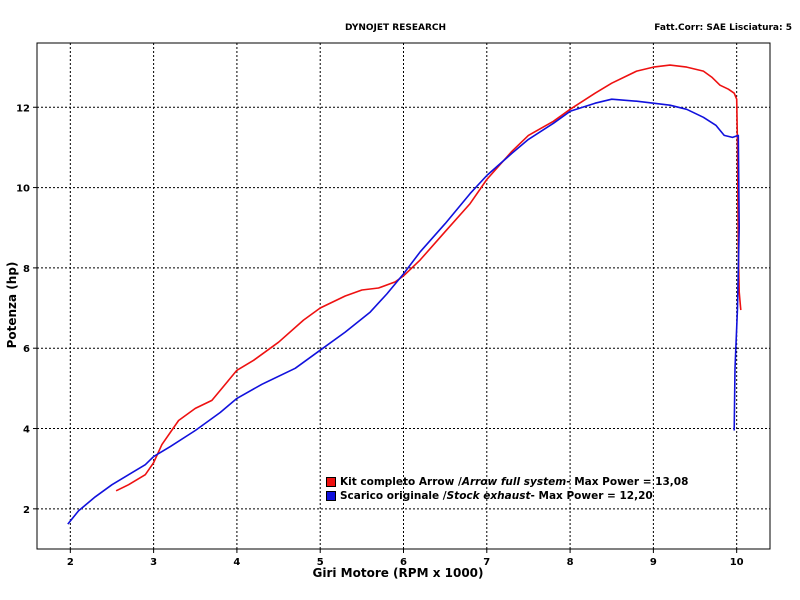 The width and height of the screenshot is (800, 600). I want to click on legend-text-arrow-a: Kit completo Arrow /, so click(401, 482).